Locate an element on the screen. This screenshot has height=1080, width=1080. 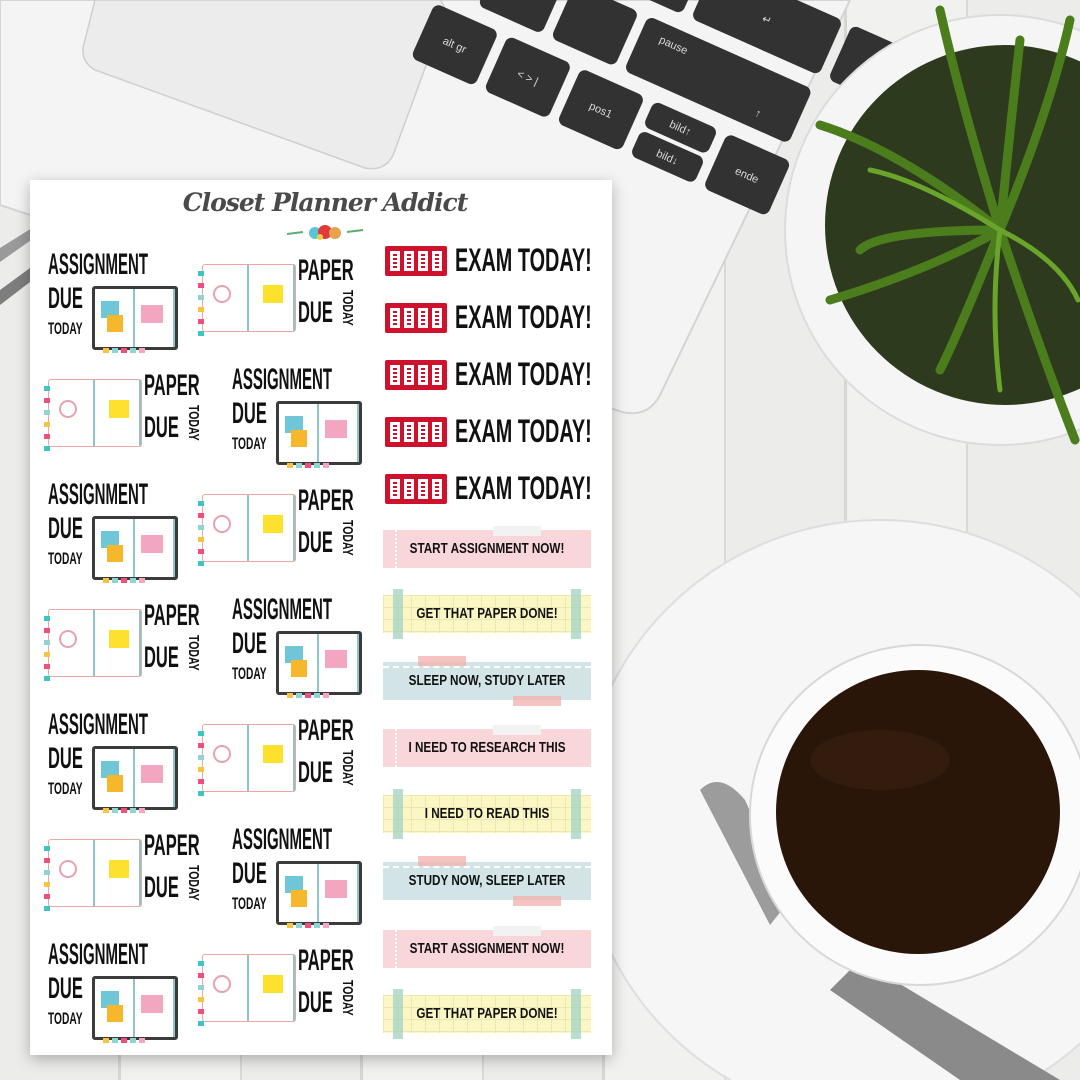
keyboard-key-label: ↵ is located at coordinates (766, 20).